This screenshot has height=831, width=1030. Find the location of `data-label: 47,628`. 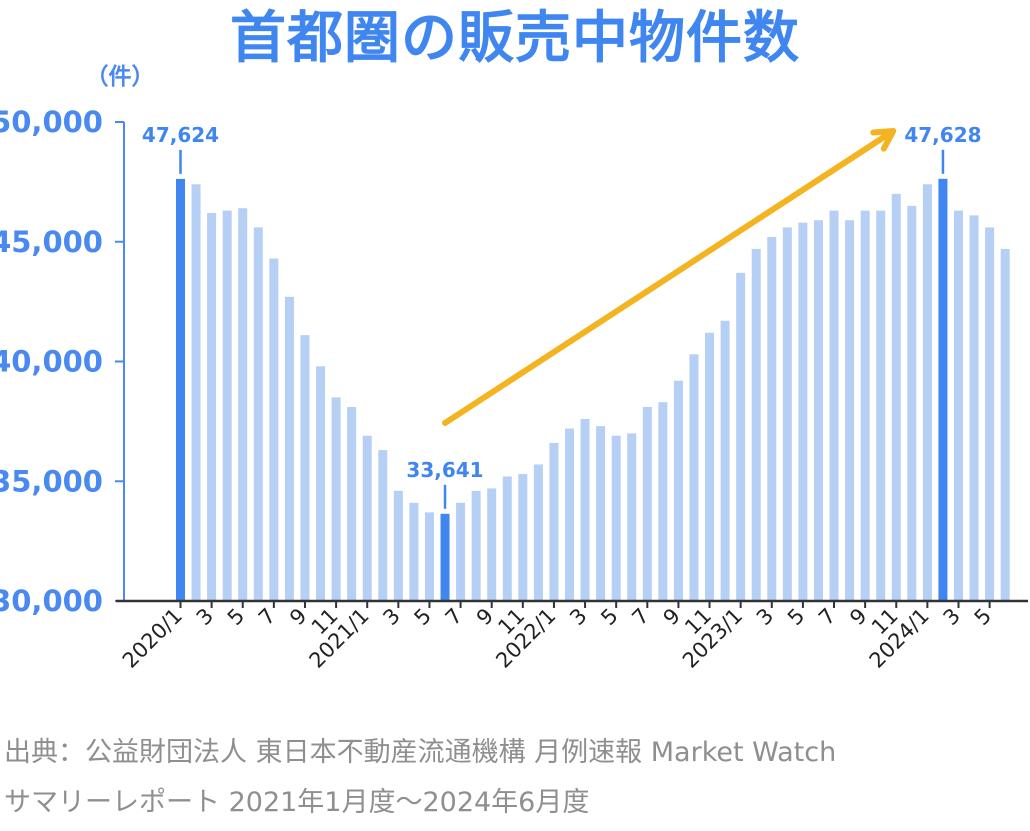

data-label: 47,628 is located at coordinates (942, 135).